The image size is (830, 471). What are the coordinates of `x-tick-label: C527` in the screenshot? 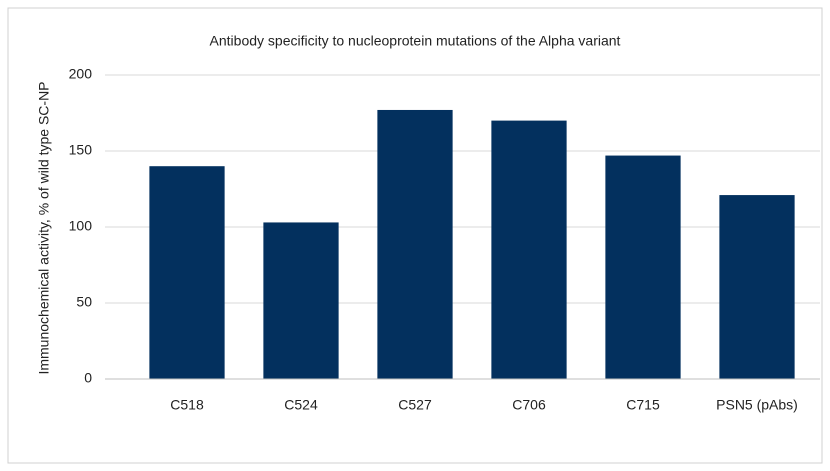 It's located at (415, 405).